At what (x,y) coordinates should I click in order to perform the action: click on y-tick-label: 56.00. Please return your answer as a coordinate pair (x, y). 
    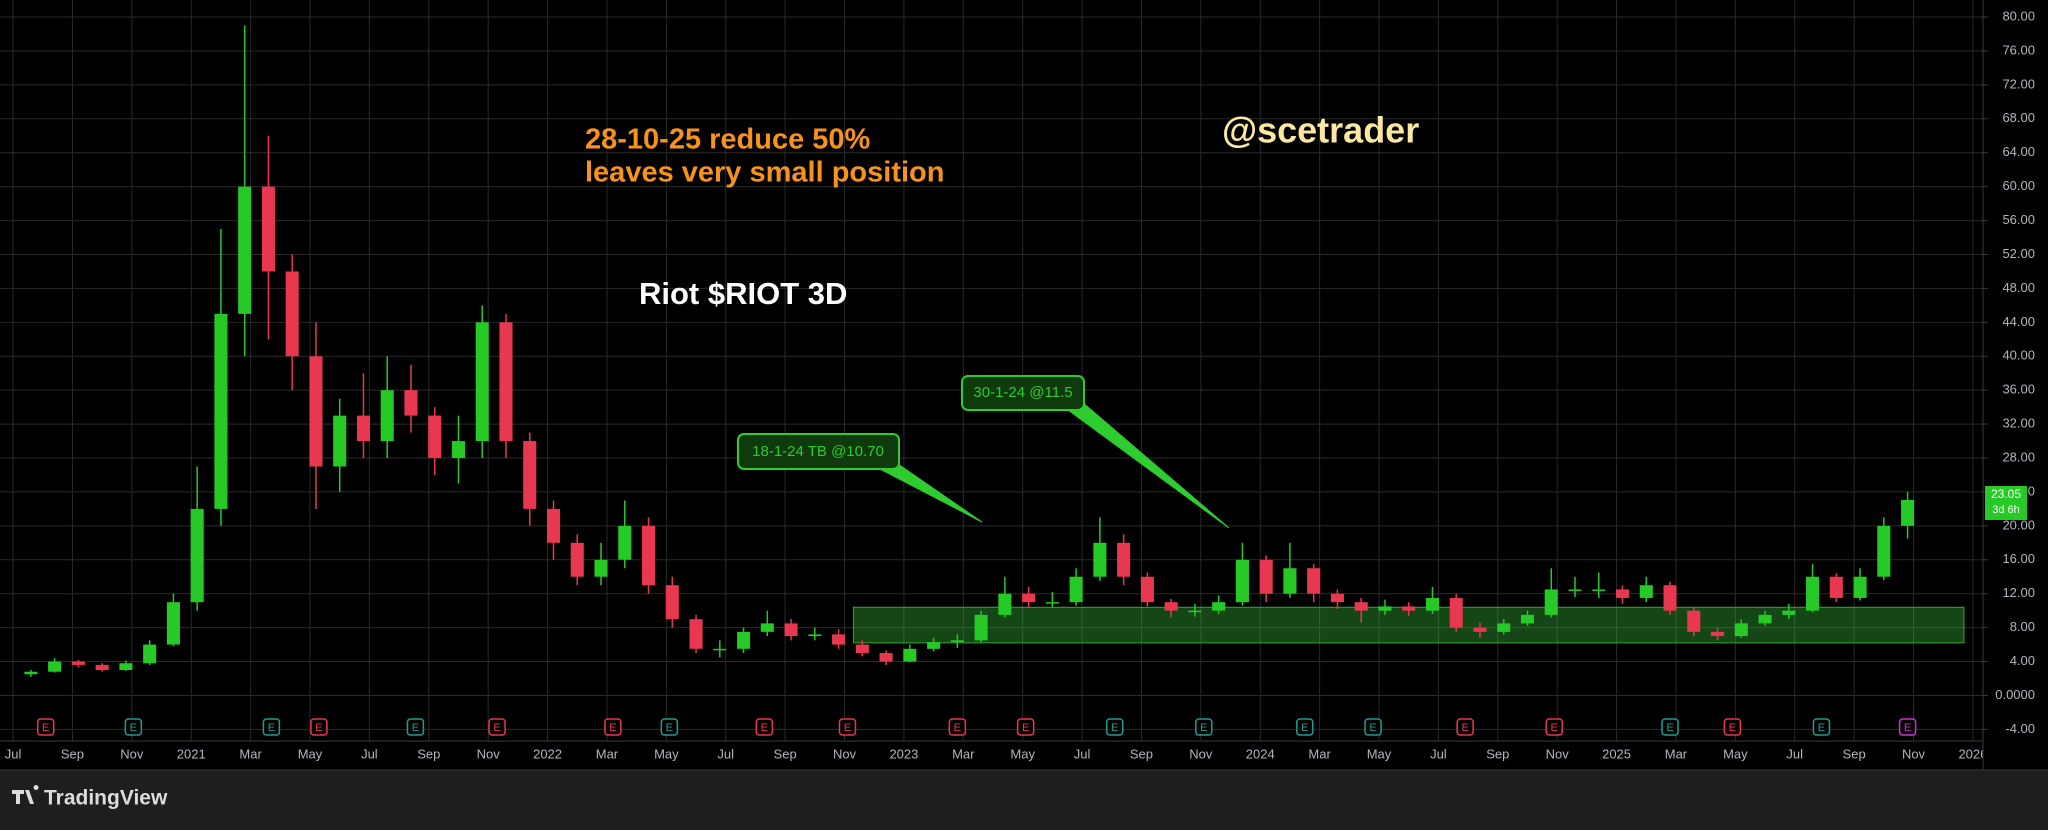
    Looking at the image, I should click on (2018, 219).